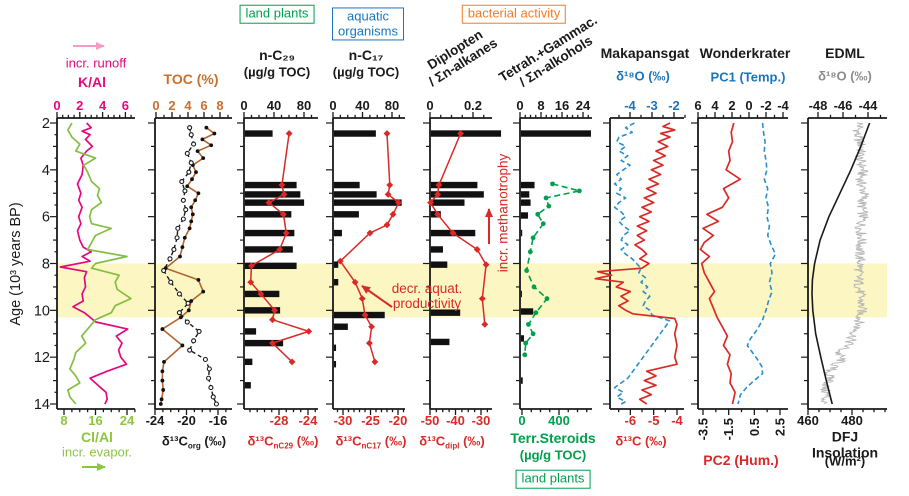 The height and width of the screenshot is (496, 909). Describe the element at coordinates (641, 441) in the screenshot. I see `d13c-makapansgat-axis-title: δ¹³C (‰)` at that location.